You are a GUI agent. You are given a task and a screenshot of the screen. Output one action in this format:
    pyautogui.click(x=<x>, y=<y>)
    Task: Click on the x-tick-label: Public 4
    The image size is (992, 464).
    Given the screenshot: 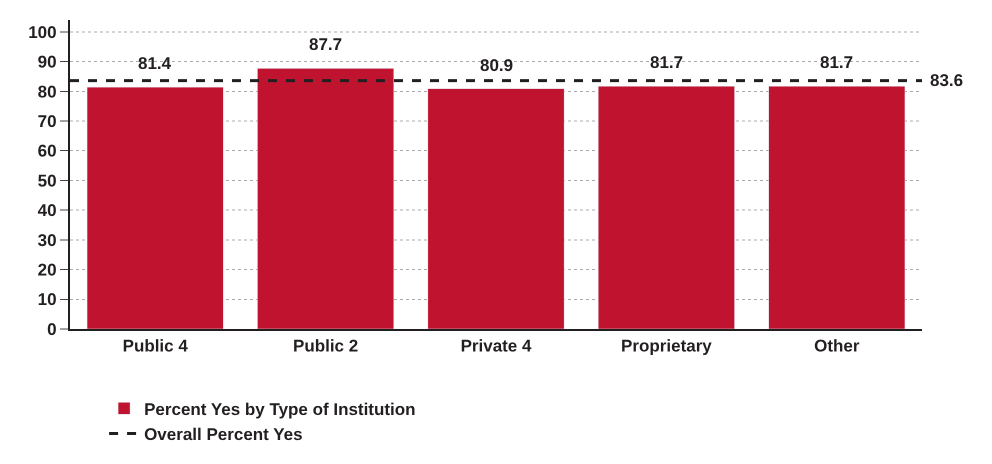 What is the action you would take?
    pyautogui.click(x=155, y=346)
    